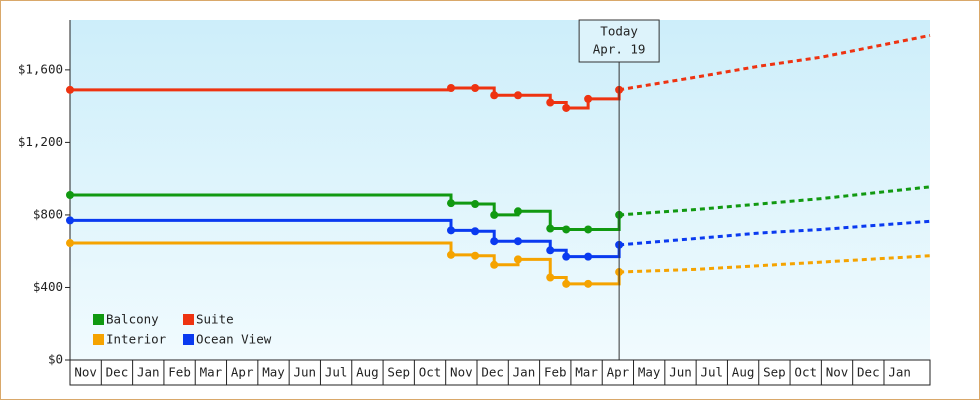 The image size is (980, 400). Describe the element at coordinates (775, 264) in the screenshot. I see `projection-line` at that location.